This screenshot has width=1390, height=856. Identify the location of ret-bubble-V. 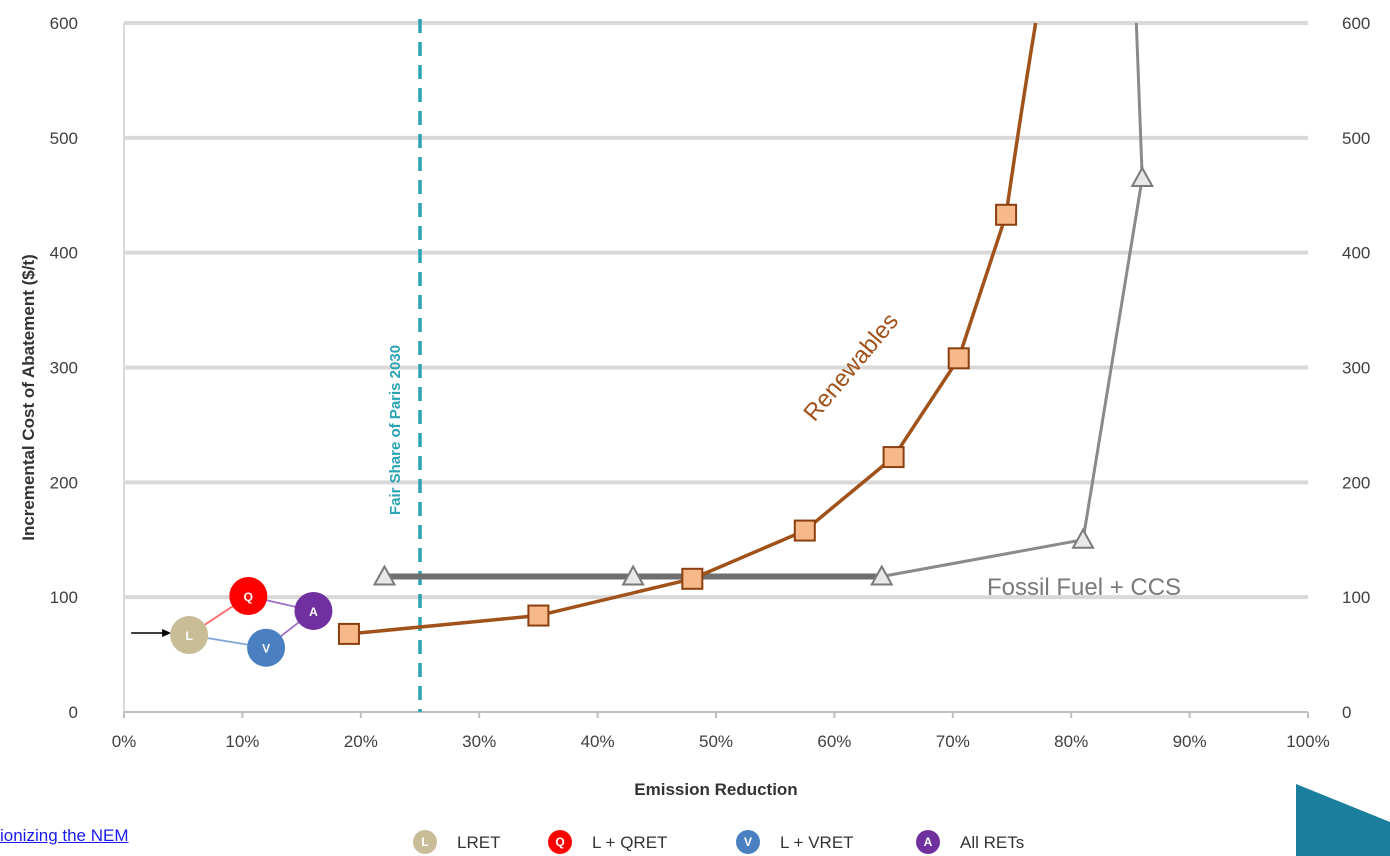
(266, 647).